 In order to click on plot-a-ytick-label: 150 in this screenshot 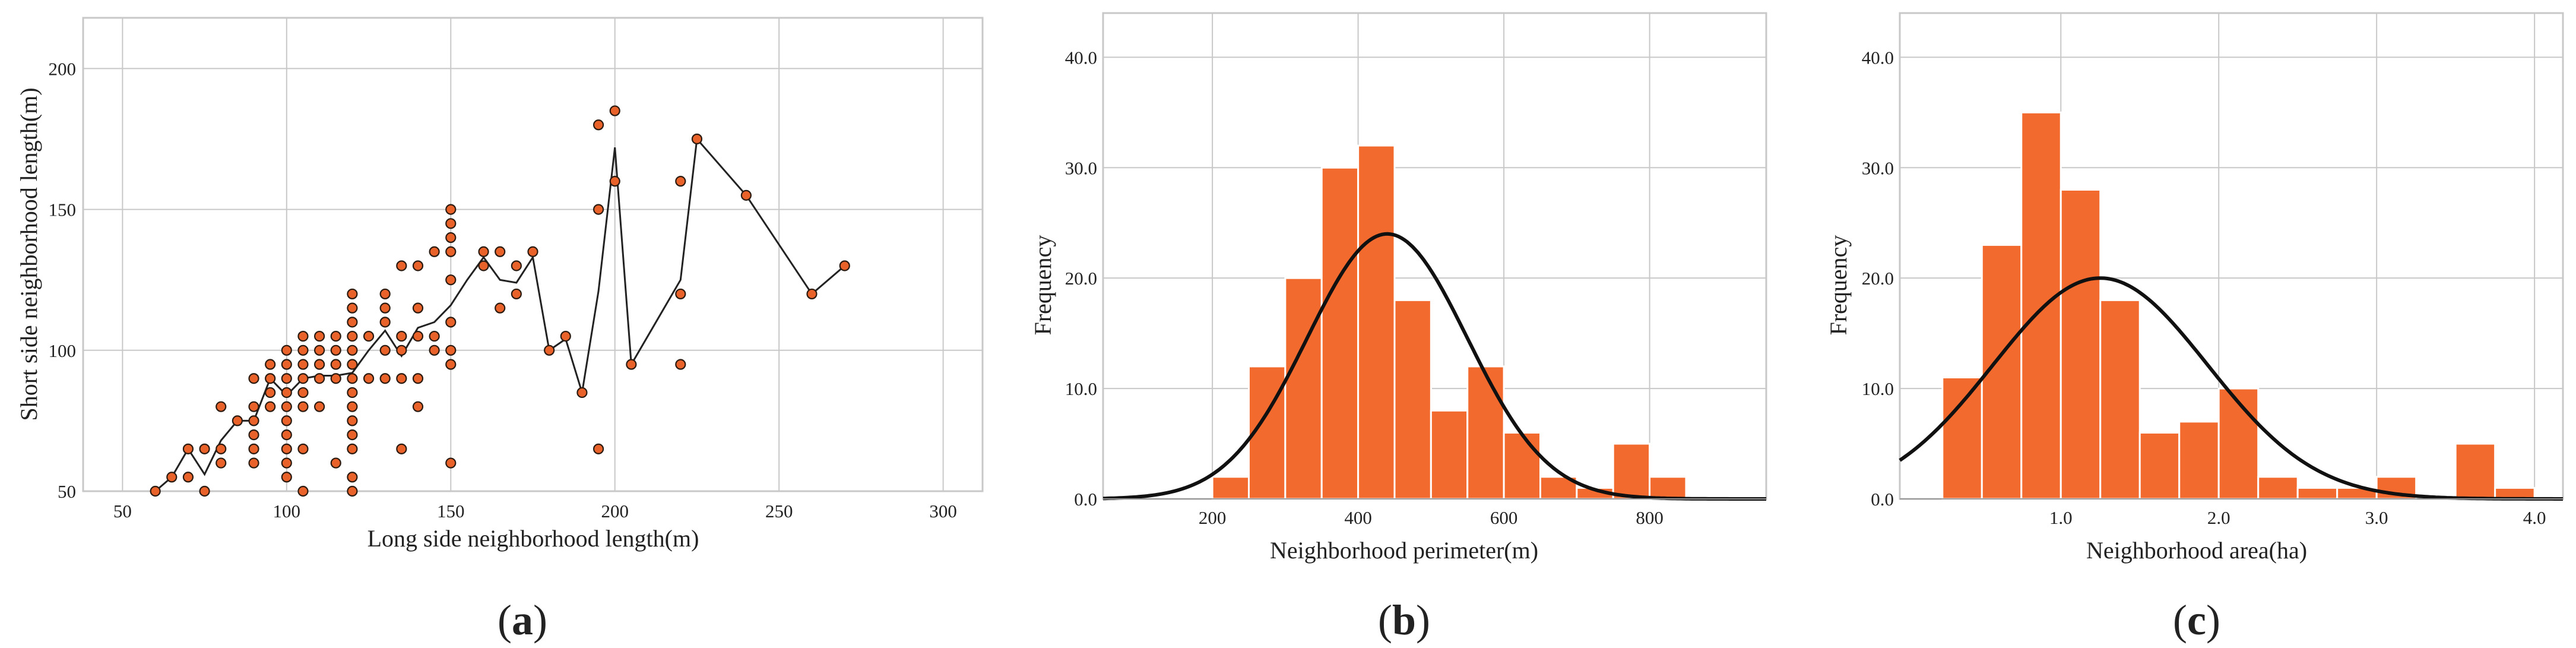, I will do `click(63, 210)`.